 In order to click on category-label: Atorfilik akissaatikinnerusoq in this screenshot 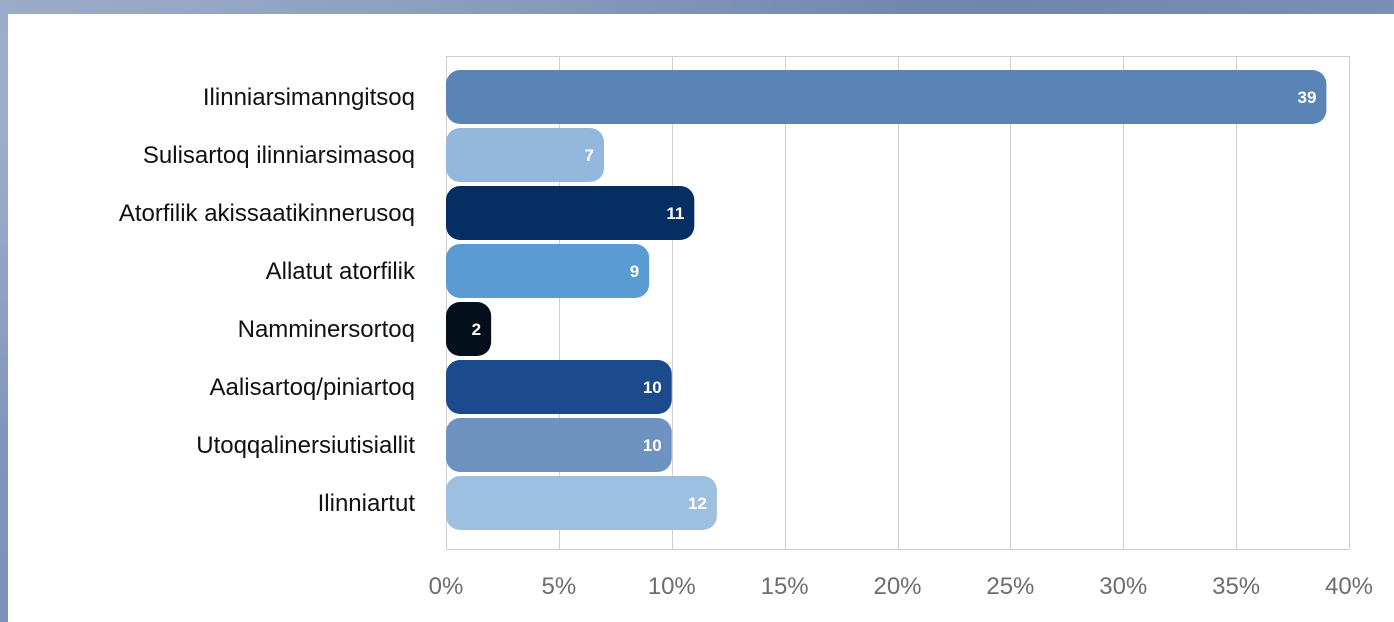, I will do `click(267, 213)`.